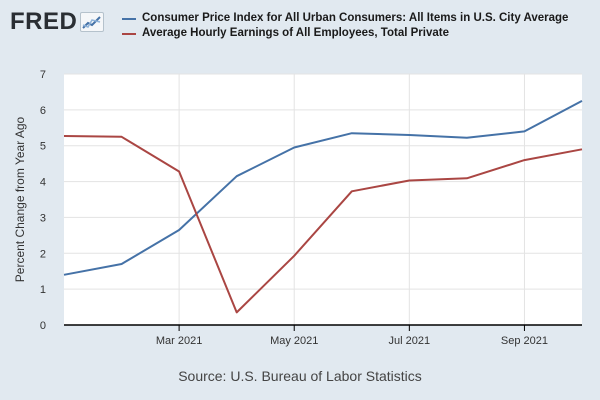 The height and width of the screenshot is (400, 600). Describe the element at coordinates (179, 341) in the screenshot. I see `x-tick-label: Mar 2021` at that location.